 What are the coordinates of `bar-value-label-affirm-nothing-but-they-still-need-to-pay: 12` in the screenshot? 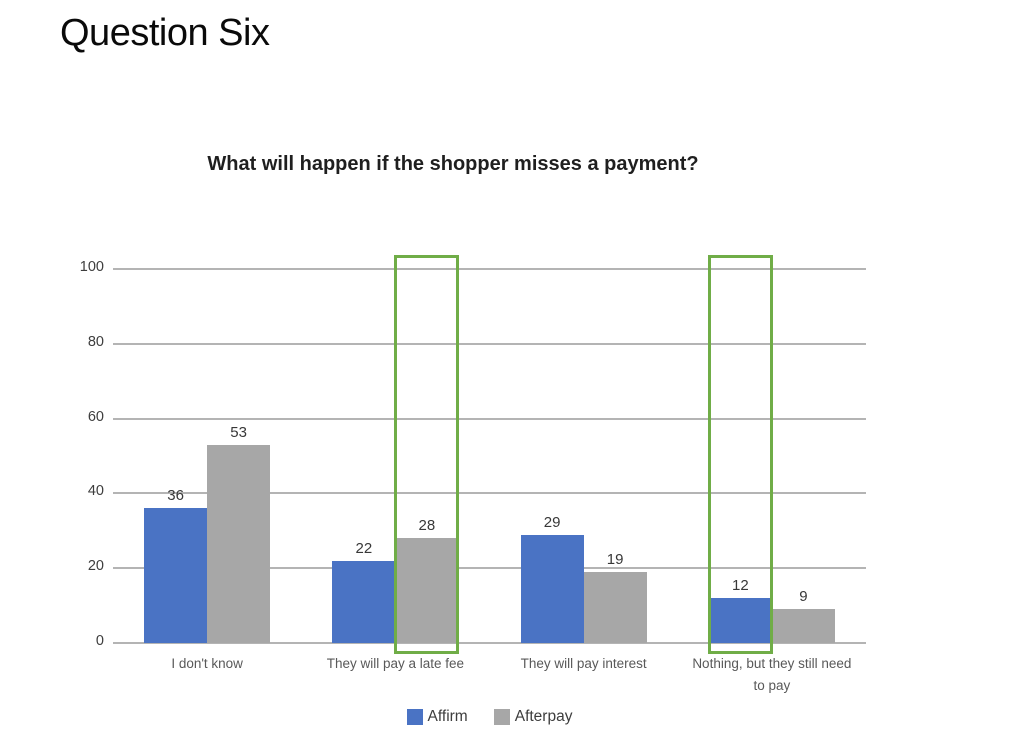 It's located at (740, 586).